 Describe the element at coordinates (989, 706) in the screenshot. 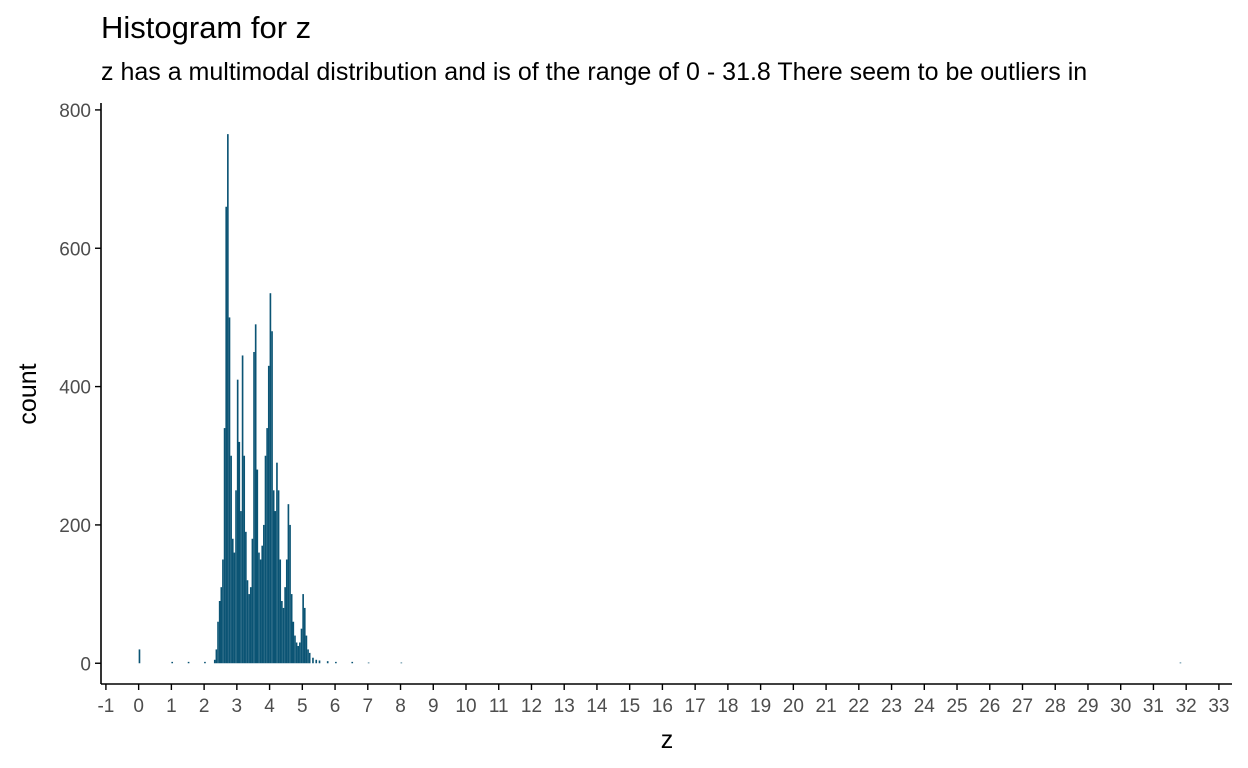

I see `x-tick-label: 26` at that location.